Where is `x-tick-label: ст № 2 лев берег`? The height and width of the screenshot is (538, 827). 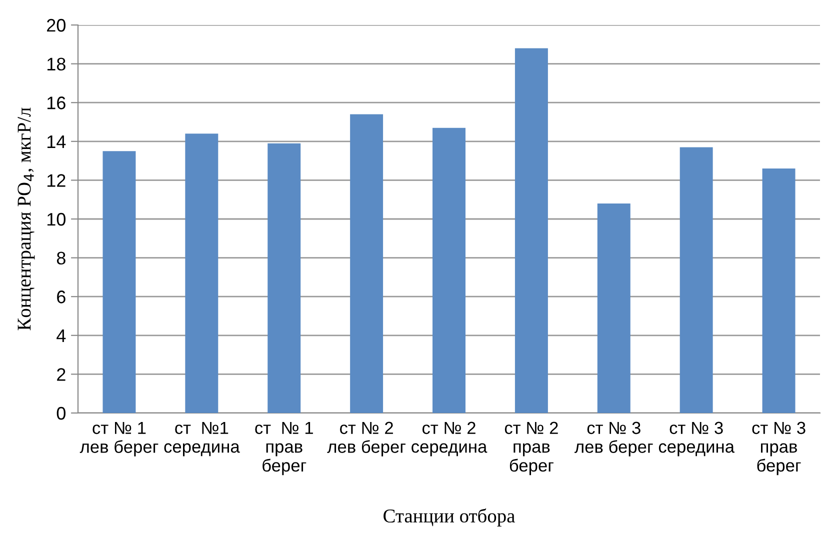 x-tick-label: ст № 2 лев берег is located at coordinates (366, 439).